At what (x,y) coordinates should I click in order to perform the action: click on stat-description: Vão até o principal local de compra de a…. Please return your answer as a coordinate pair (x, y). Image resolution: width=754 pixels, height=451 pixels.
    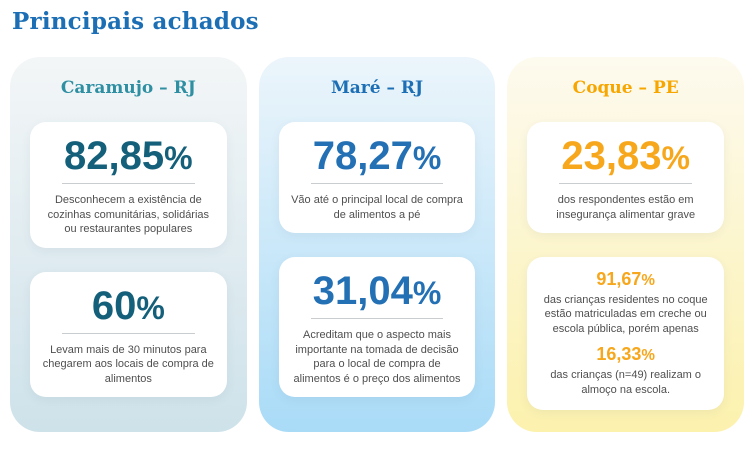
    Looking at the image, I should click on (377, 207).